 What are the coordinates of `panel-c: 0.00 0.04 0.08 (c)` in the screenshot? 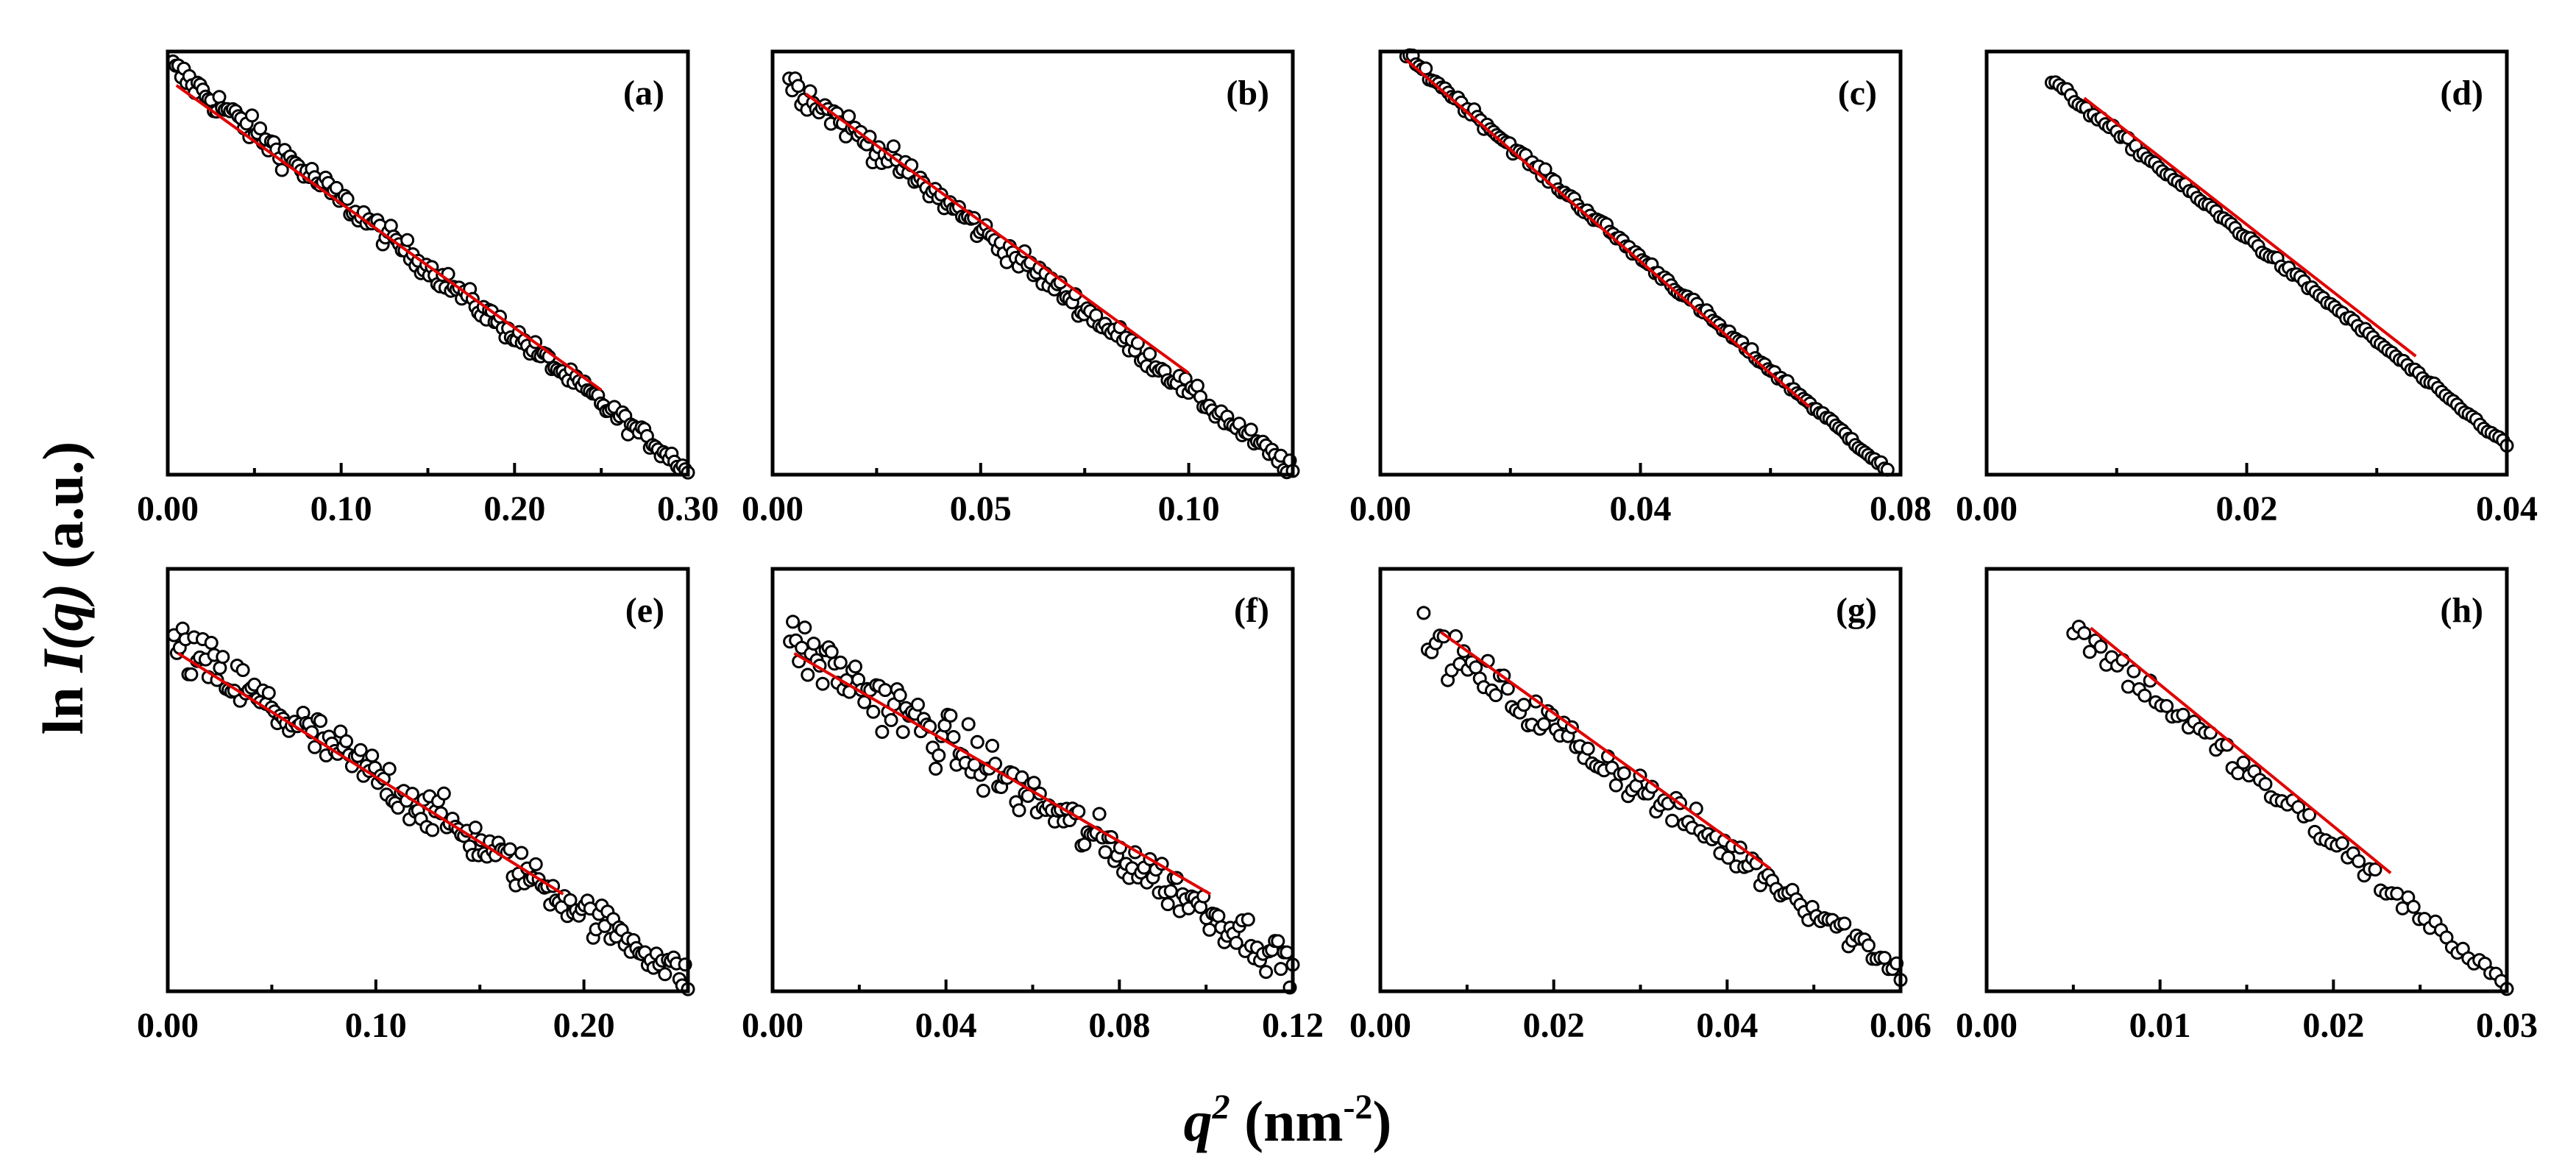 It's located at (1640, 288).